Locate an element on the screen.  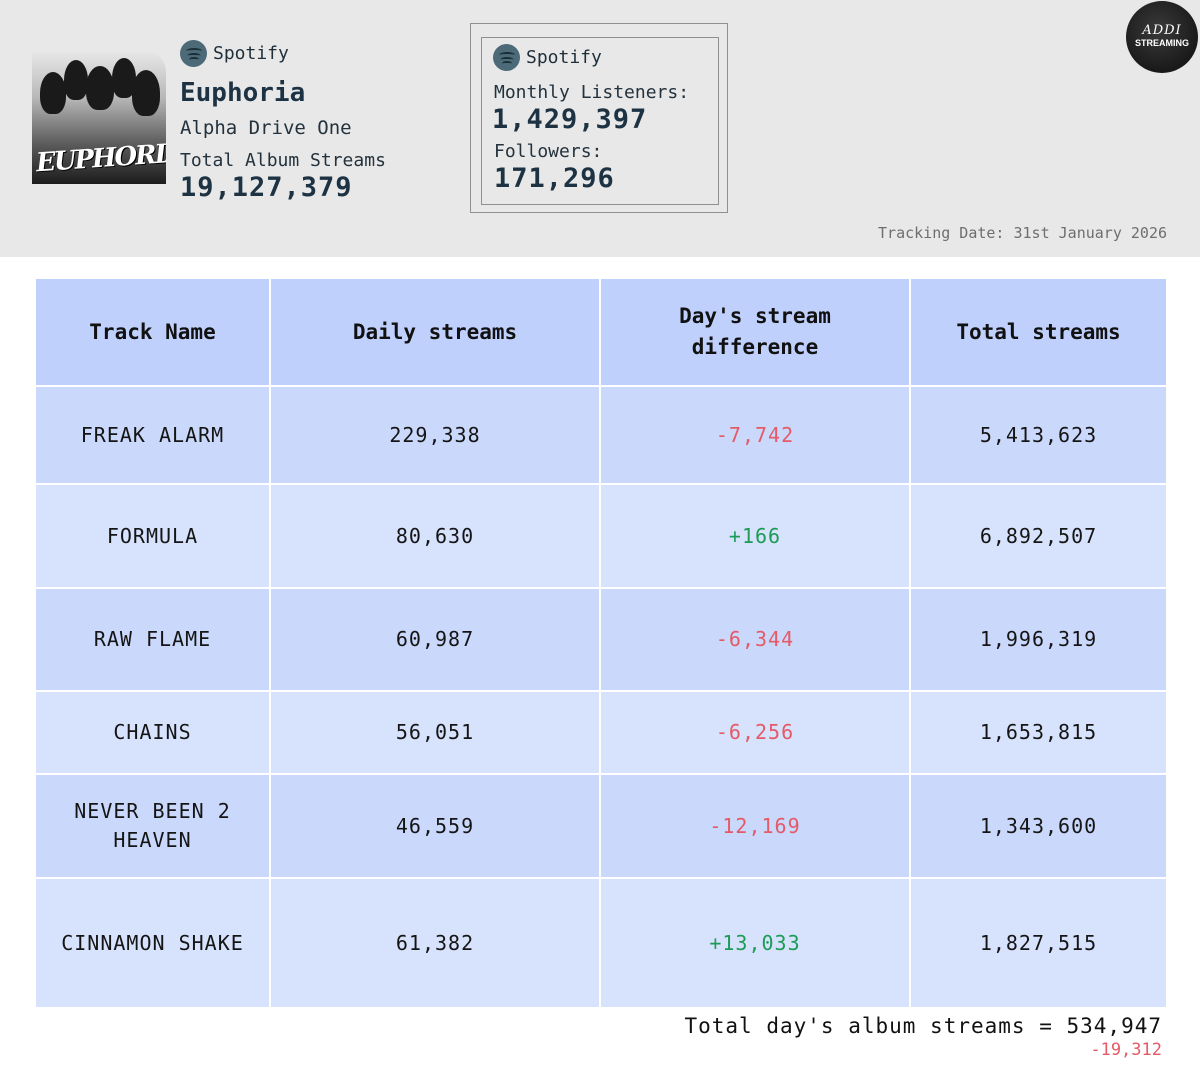
table-row: FORMULA 80,630 +166 6,892,507 is located at coordinates (601, 536).